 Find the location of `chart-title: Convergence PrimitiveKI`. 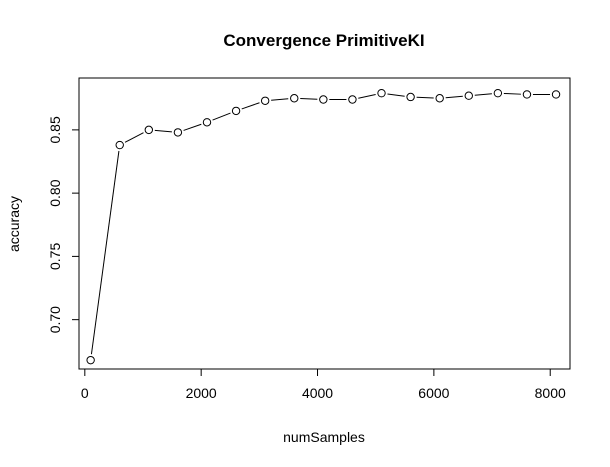

chart-title: Convergence PrimitiveKI is located at coordinates (323, 40).